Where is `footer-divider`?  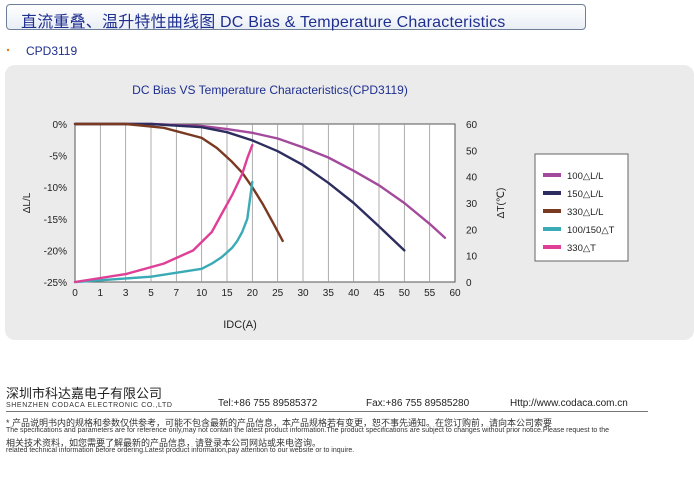 footer-divider is located at coordinates (327, 411).